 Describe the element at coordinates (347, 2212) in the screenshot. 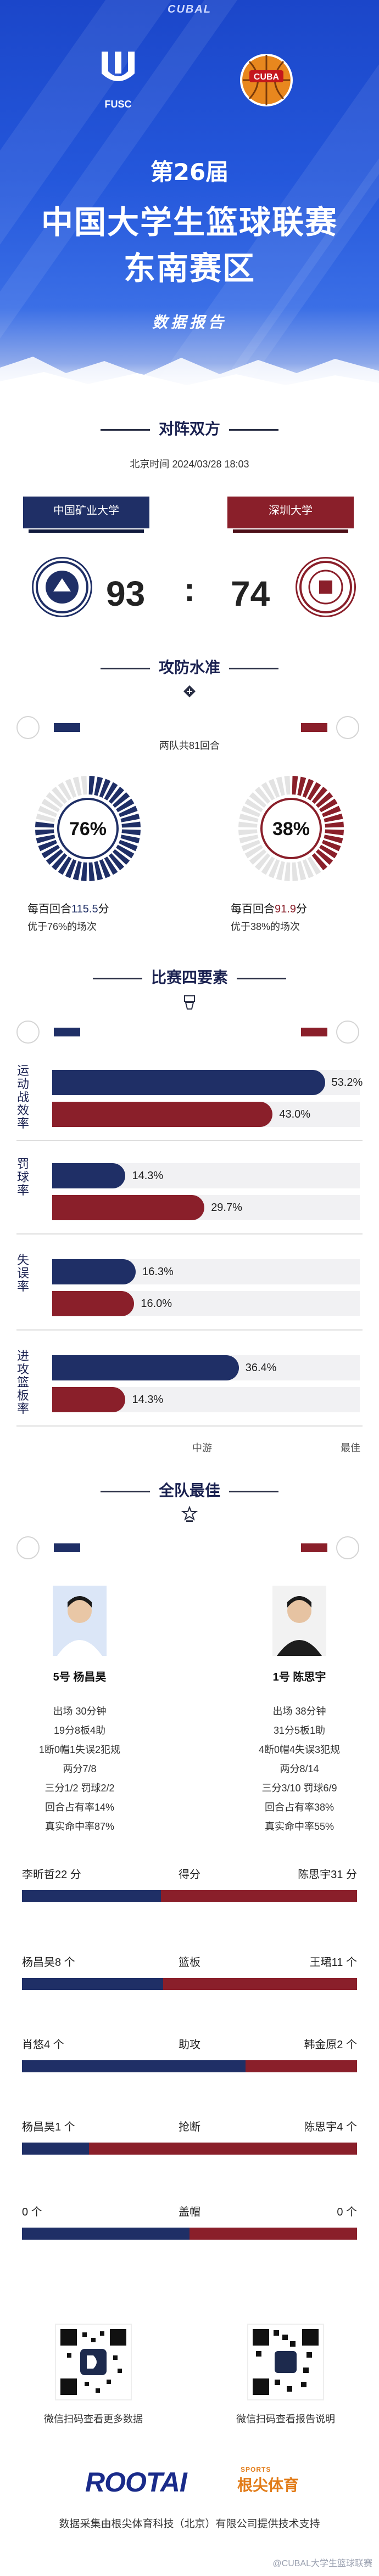

I see `away-leader-label: 0 个` at that location.